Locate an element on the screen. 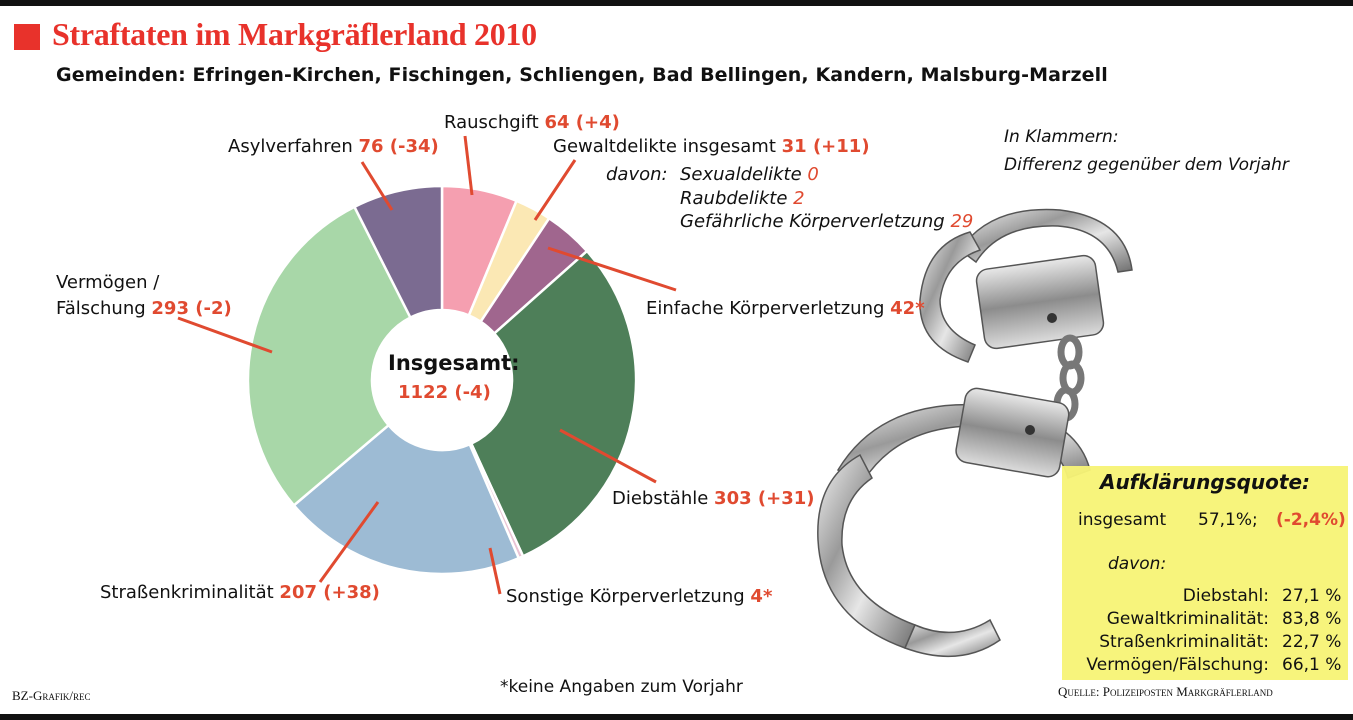  title-square-icon is located at coordinates (27, 37).